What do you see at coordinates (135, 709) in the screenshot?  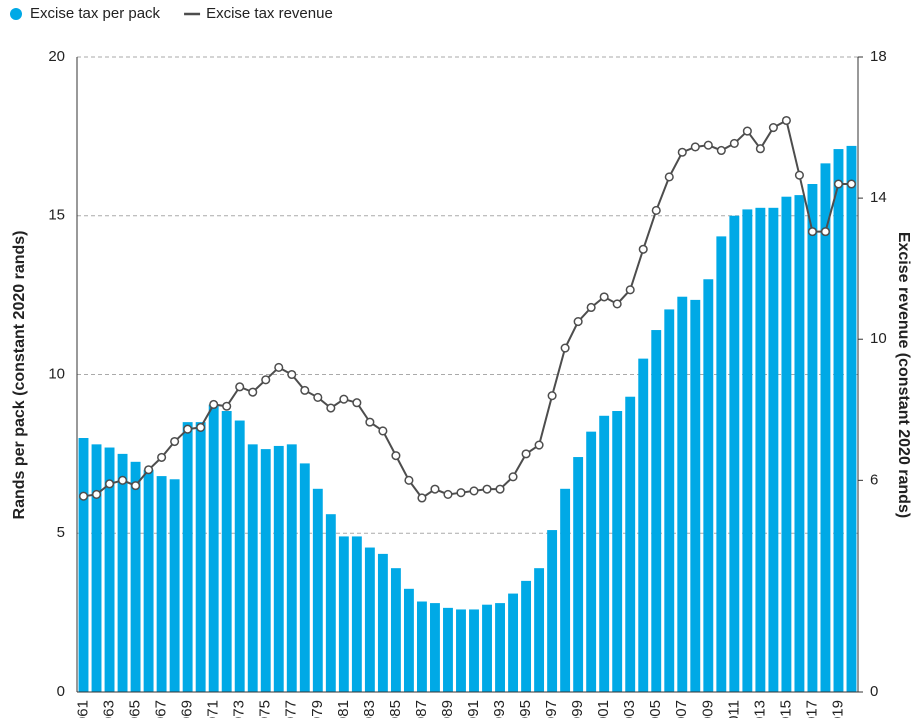 I see `x-tick-label: 1965` at bounding box center [135, 709].